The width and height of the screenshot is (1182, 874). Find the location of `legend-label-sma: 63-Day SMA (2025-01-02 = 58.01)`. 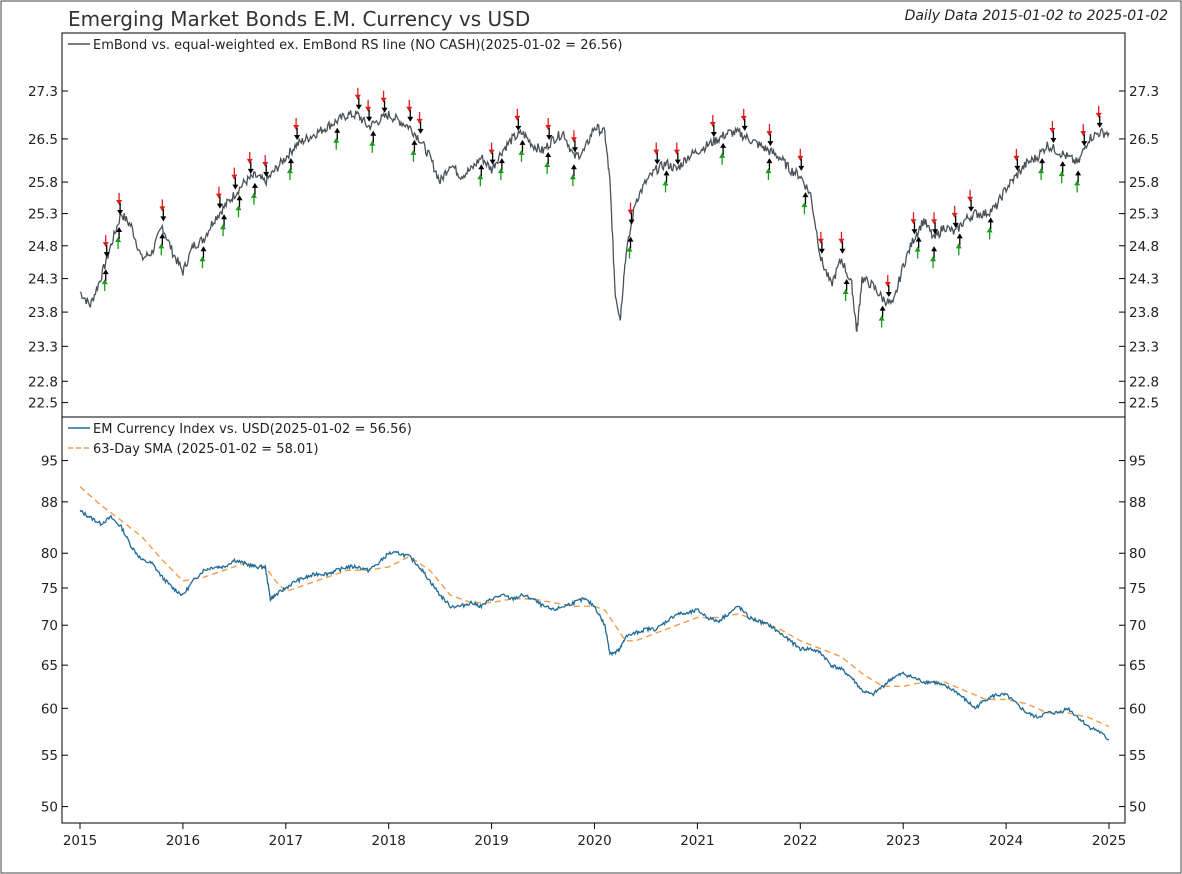

legend-label-sma: 63-Day SMA (2025-01-02 = 58.01) is located at coordinates (206, 449).